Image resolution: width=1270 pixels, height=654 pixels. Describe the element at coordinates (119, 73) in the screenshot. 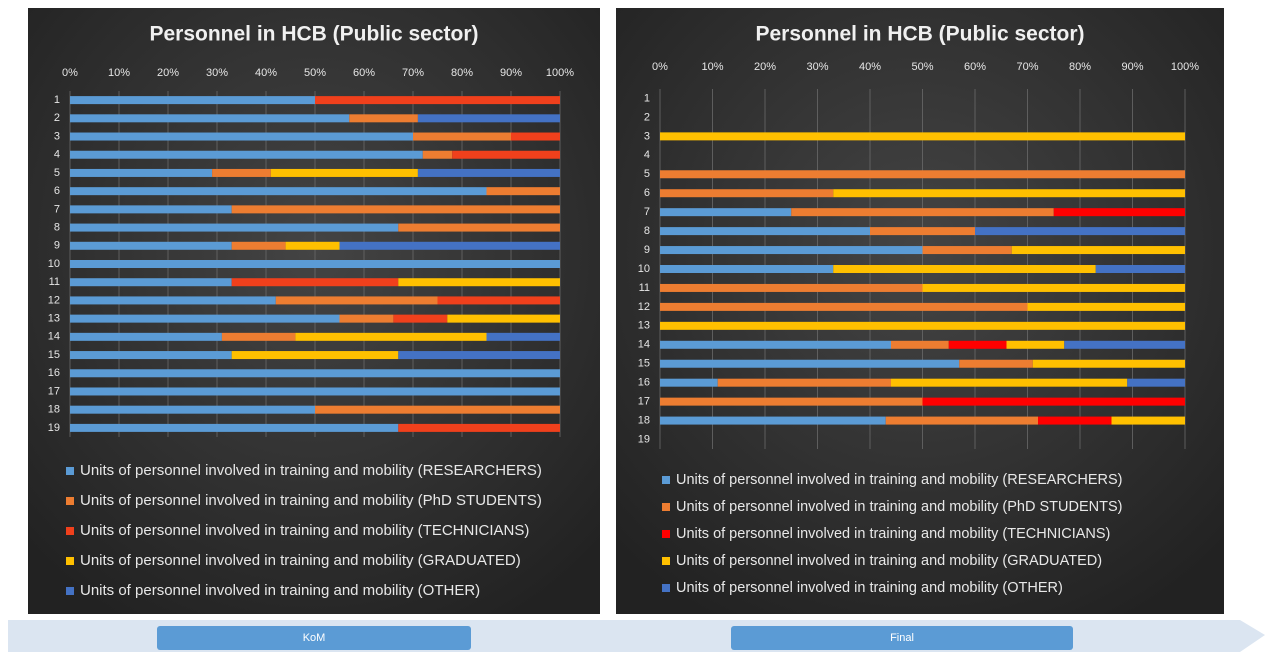

I see `x-tick-label: 10%` at that location.